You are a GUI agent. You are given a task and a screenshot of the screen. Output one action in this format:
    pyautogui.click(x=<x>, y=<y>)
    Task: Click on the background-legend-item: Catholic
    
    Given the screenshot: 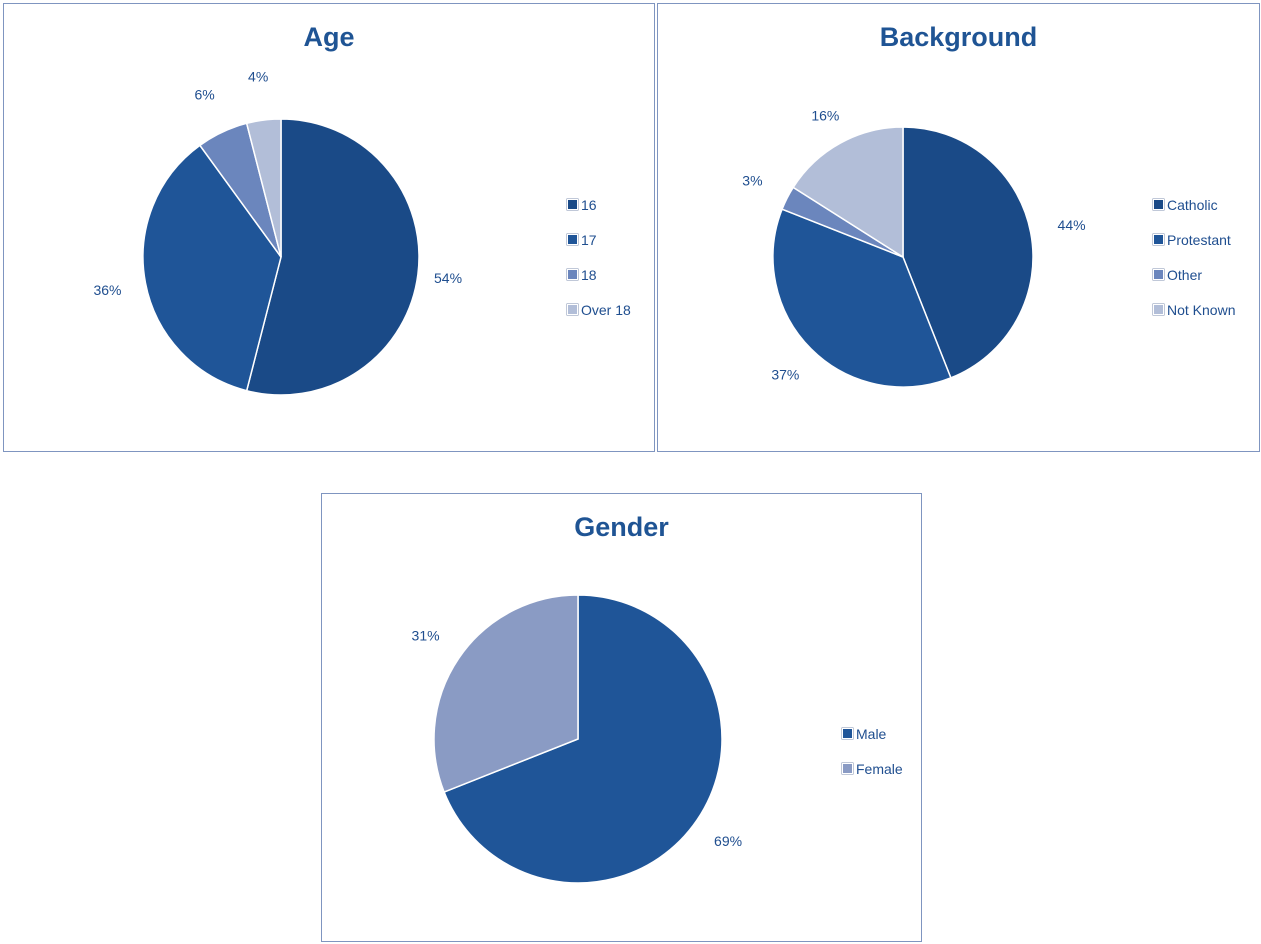 What is the action you would take?
    pyautogui.click(x=1194, y=204)
    